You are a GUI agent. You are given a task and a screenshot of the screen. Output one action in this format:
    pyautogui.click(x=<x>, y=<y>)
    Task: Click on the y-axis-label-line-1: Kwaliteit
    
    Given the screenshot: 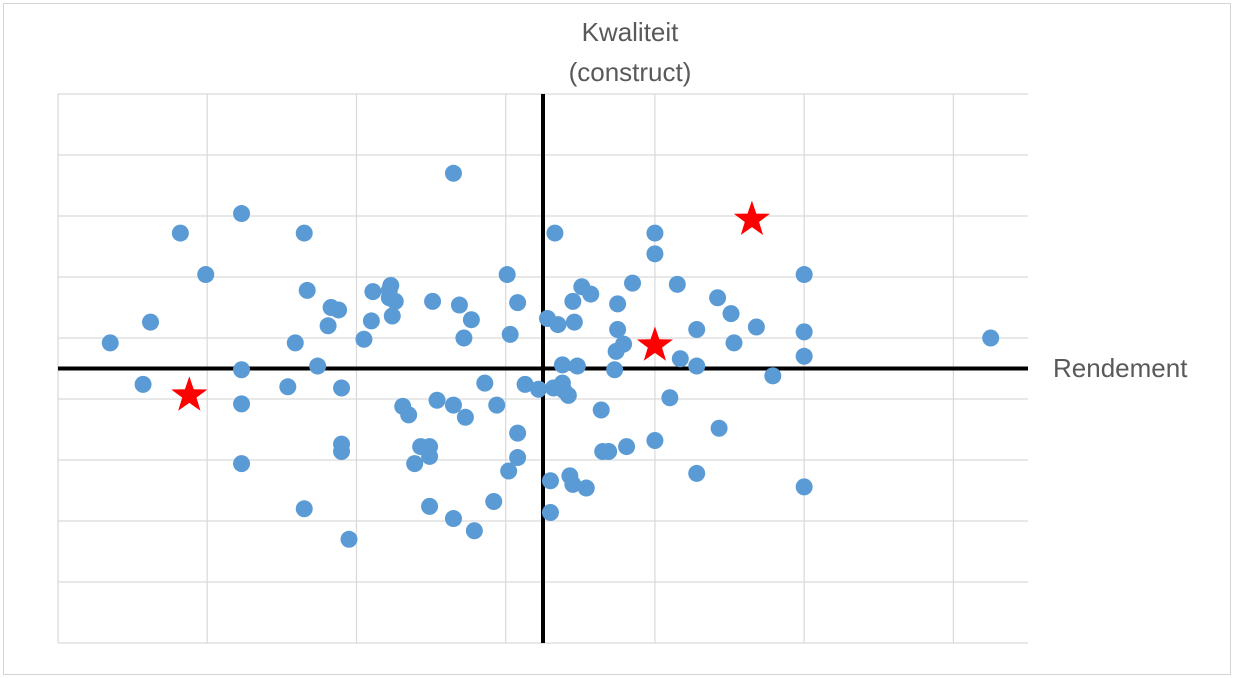 What is the action you would take?
    pyautogui.click(x=630, y=32)
    